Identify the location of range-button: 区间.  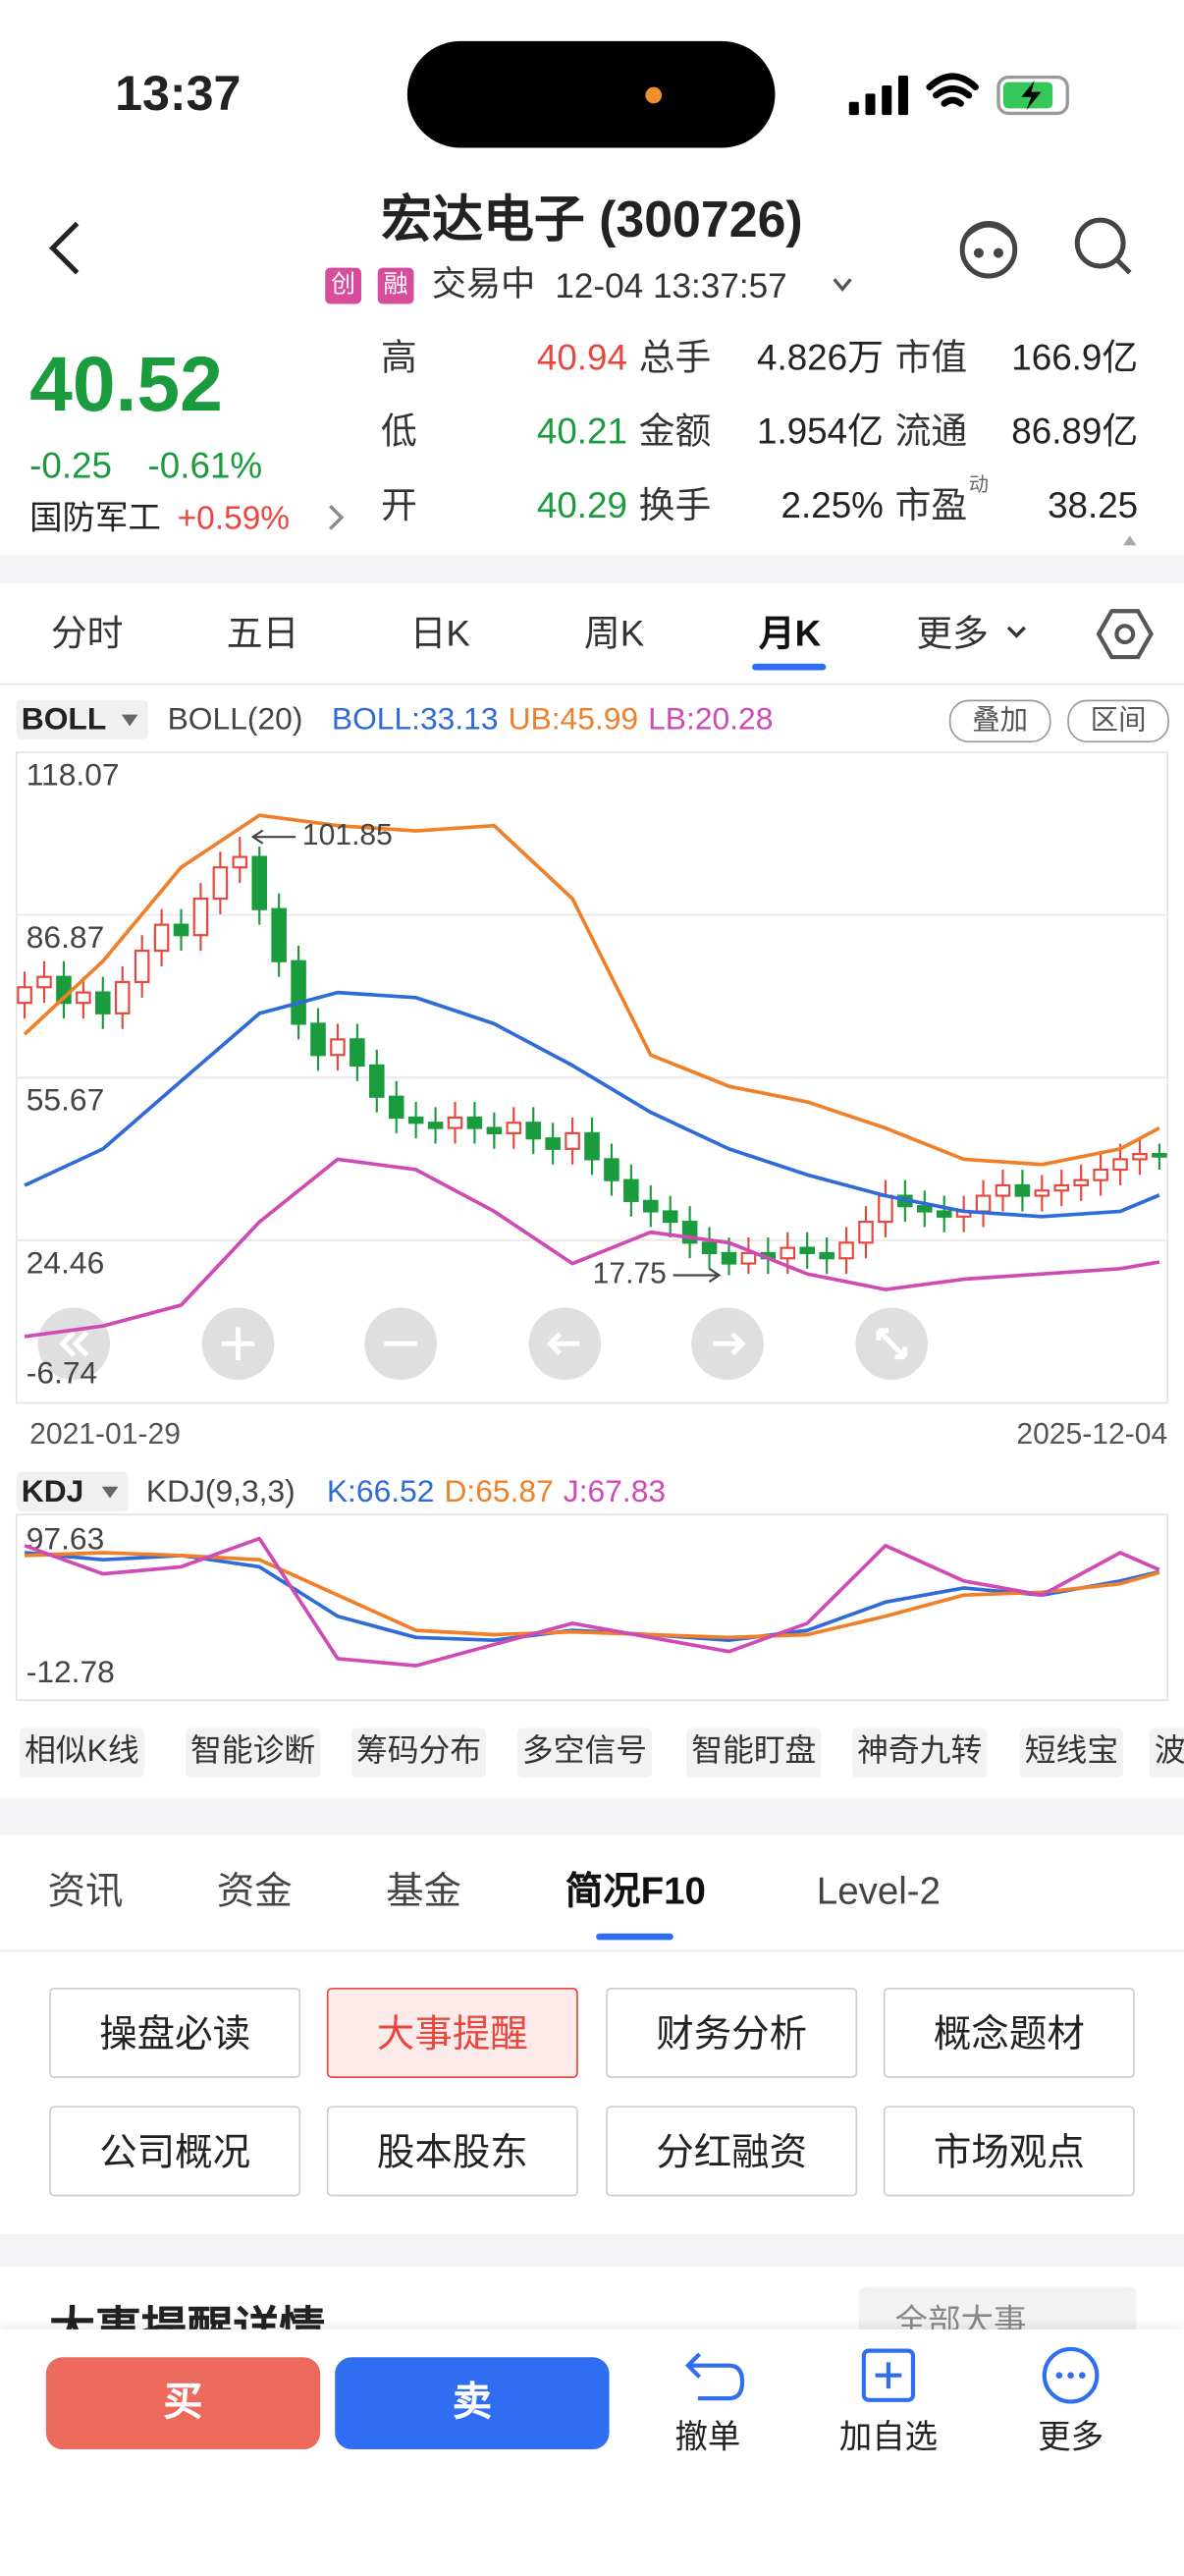
(1118, 721).